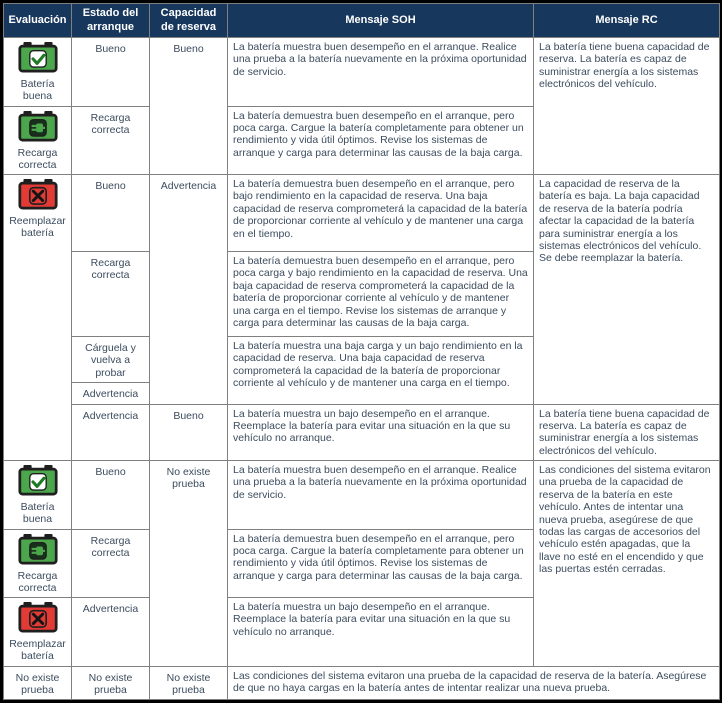 The image size is (722, 703). I want to click on cell-estado: No existe prueba, so click(110, 683).